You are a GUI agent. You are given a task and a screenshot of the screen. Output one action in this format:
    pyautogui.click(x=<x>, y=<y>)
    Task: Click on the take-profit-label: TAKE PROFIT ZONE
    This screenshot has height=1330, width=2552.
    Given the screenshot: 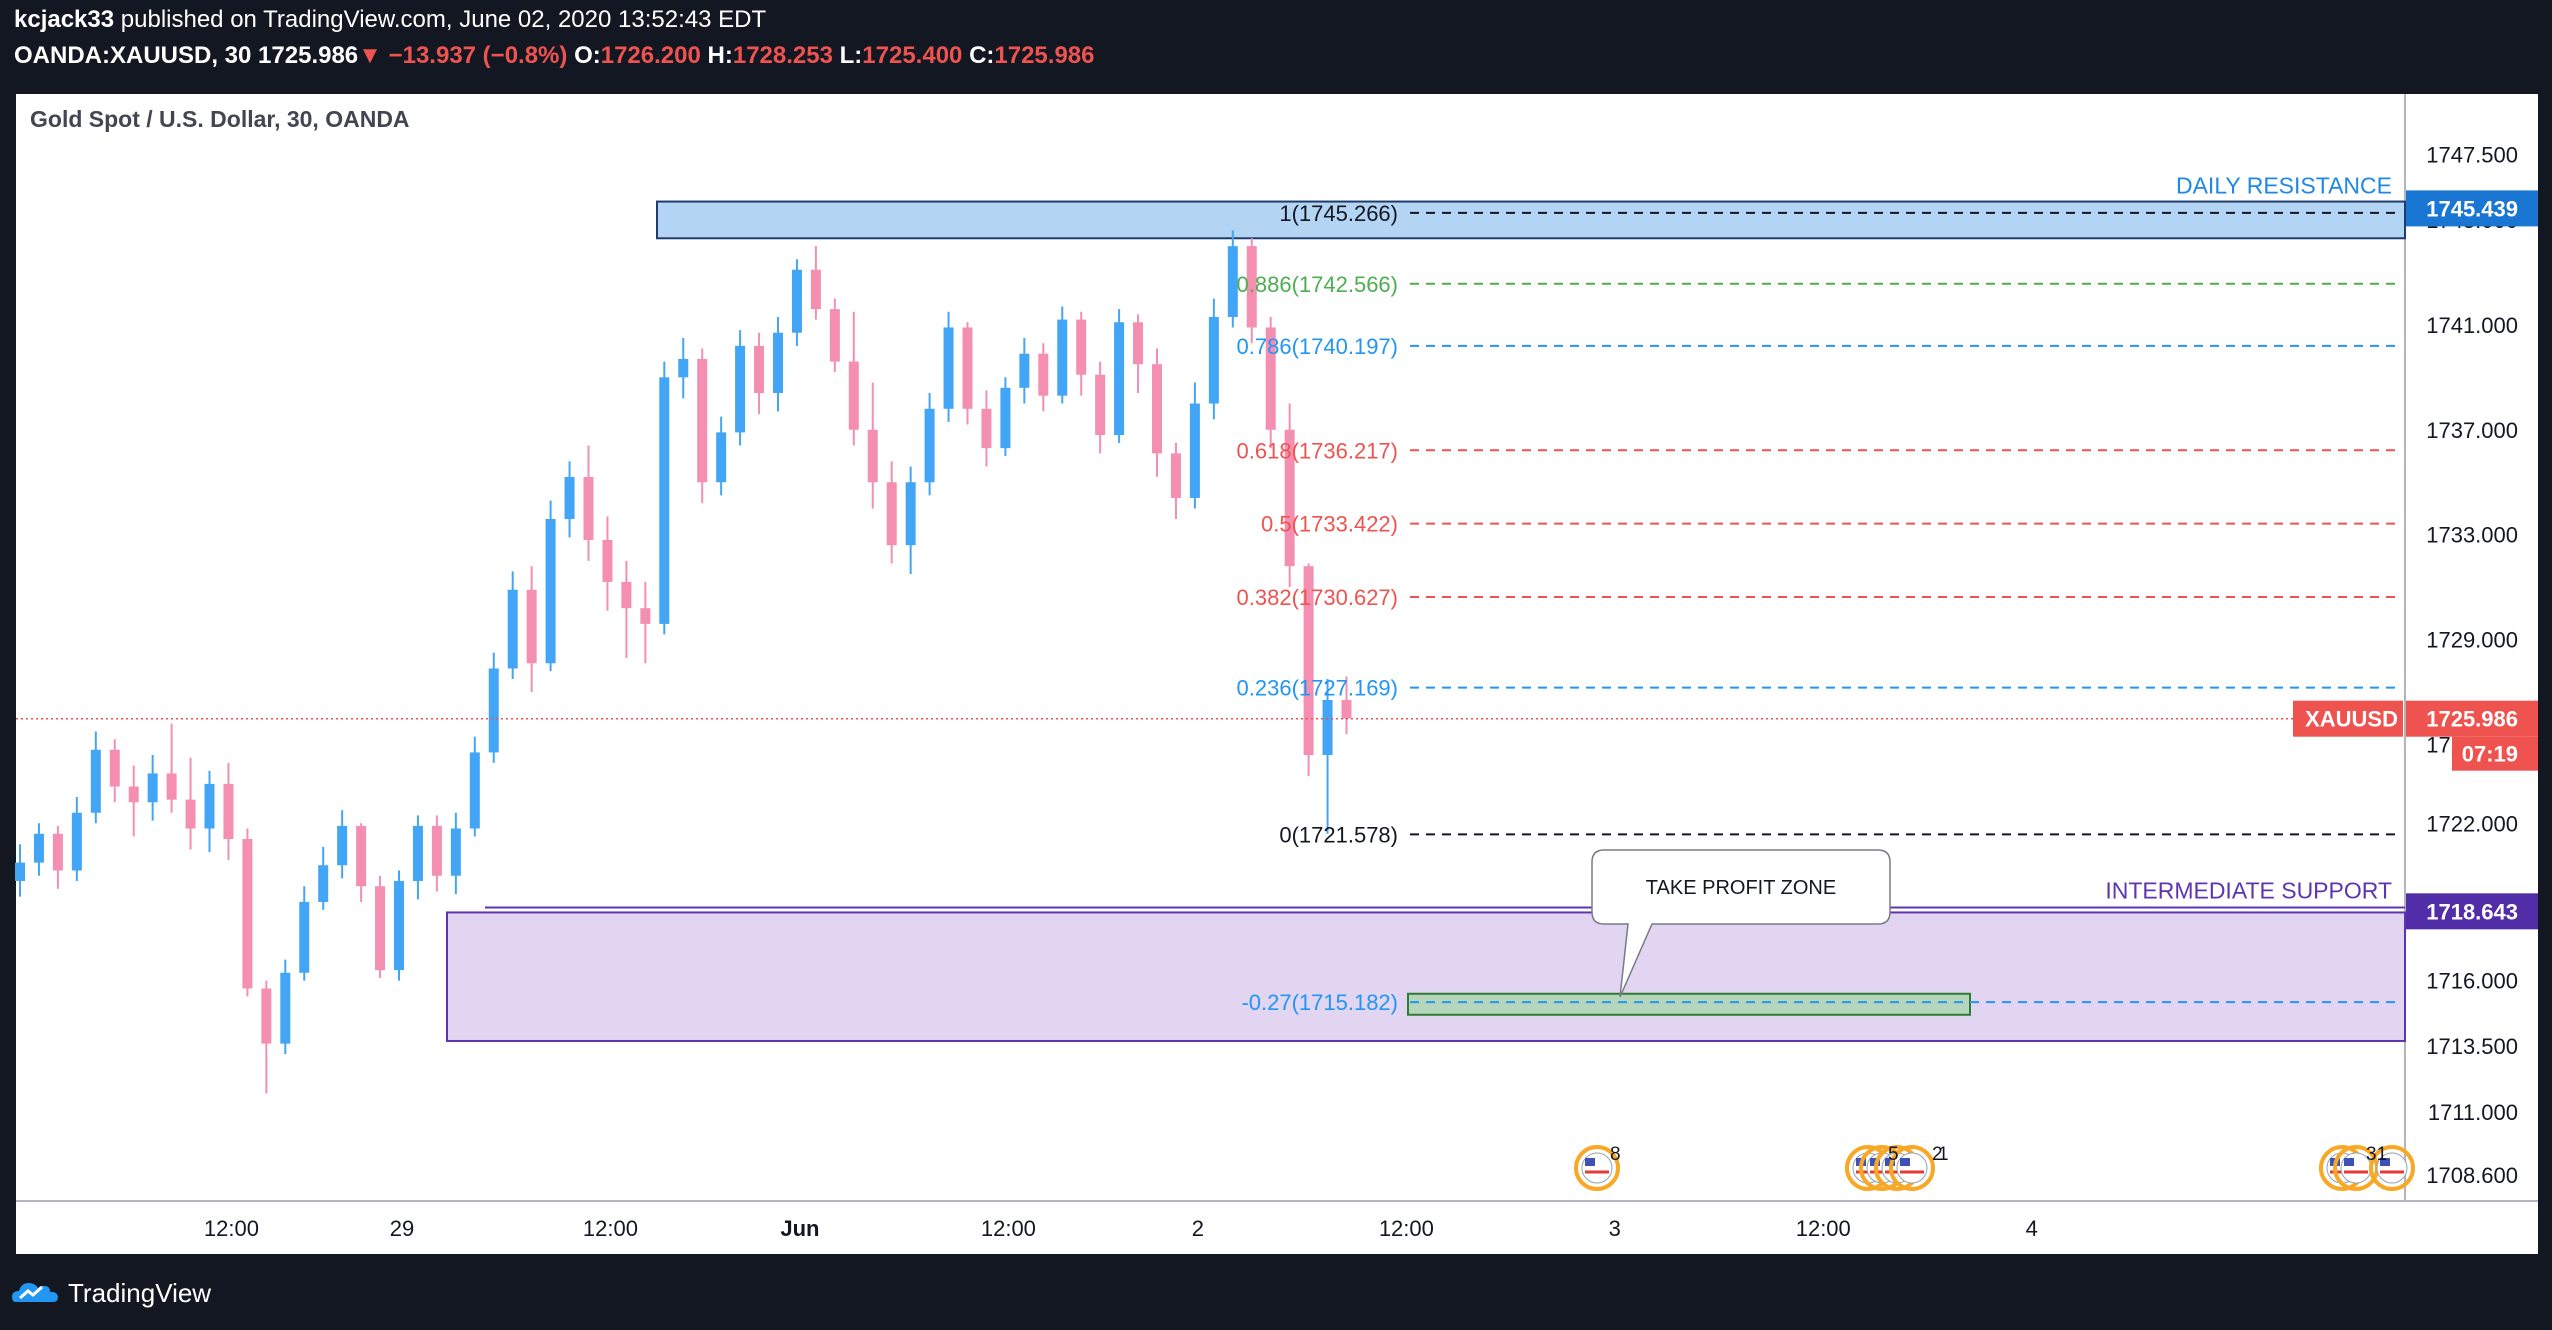 What is the action you would take?
    pyautogui.click(x=1741, y=888)
    